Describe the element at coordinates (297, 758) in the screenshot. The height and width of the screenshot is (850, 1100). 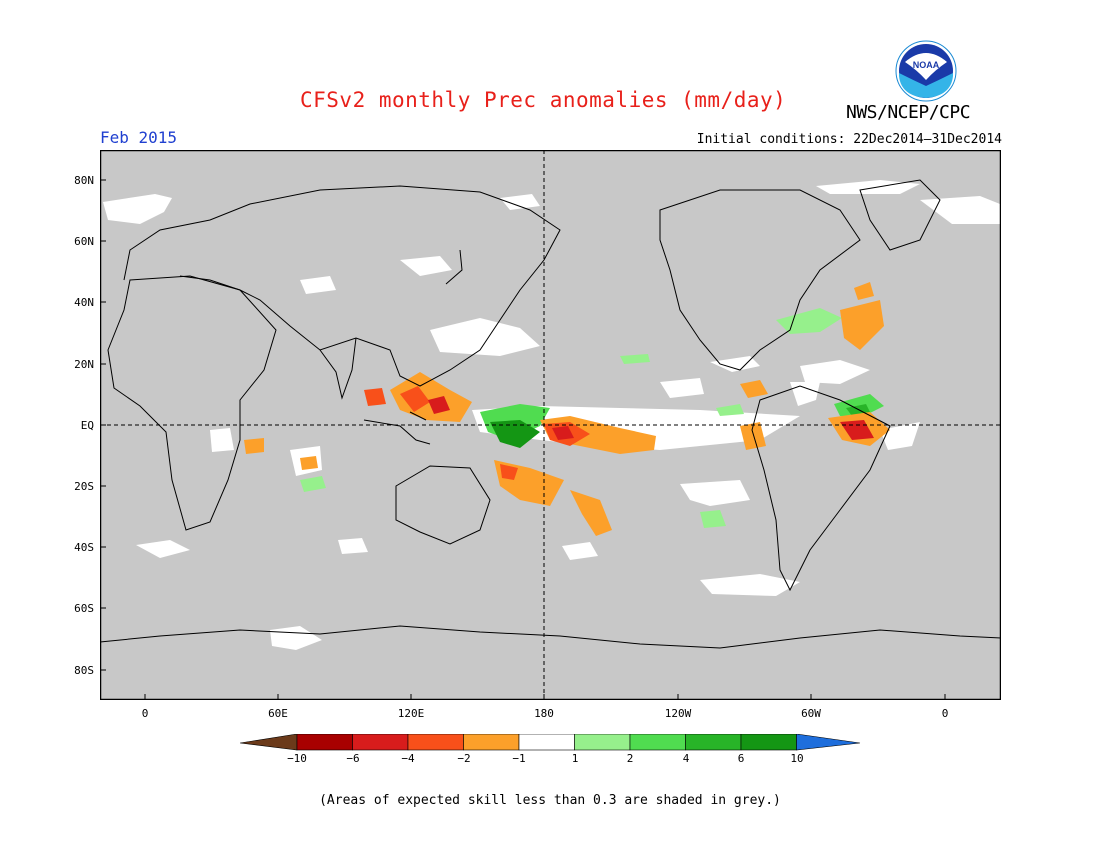
I see `colorbar-label: −10` at that location.